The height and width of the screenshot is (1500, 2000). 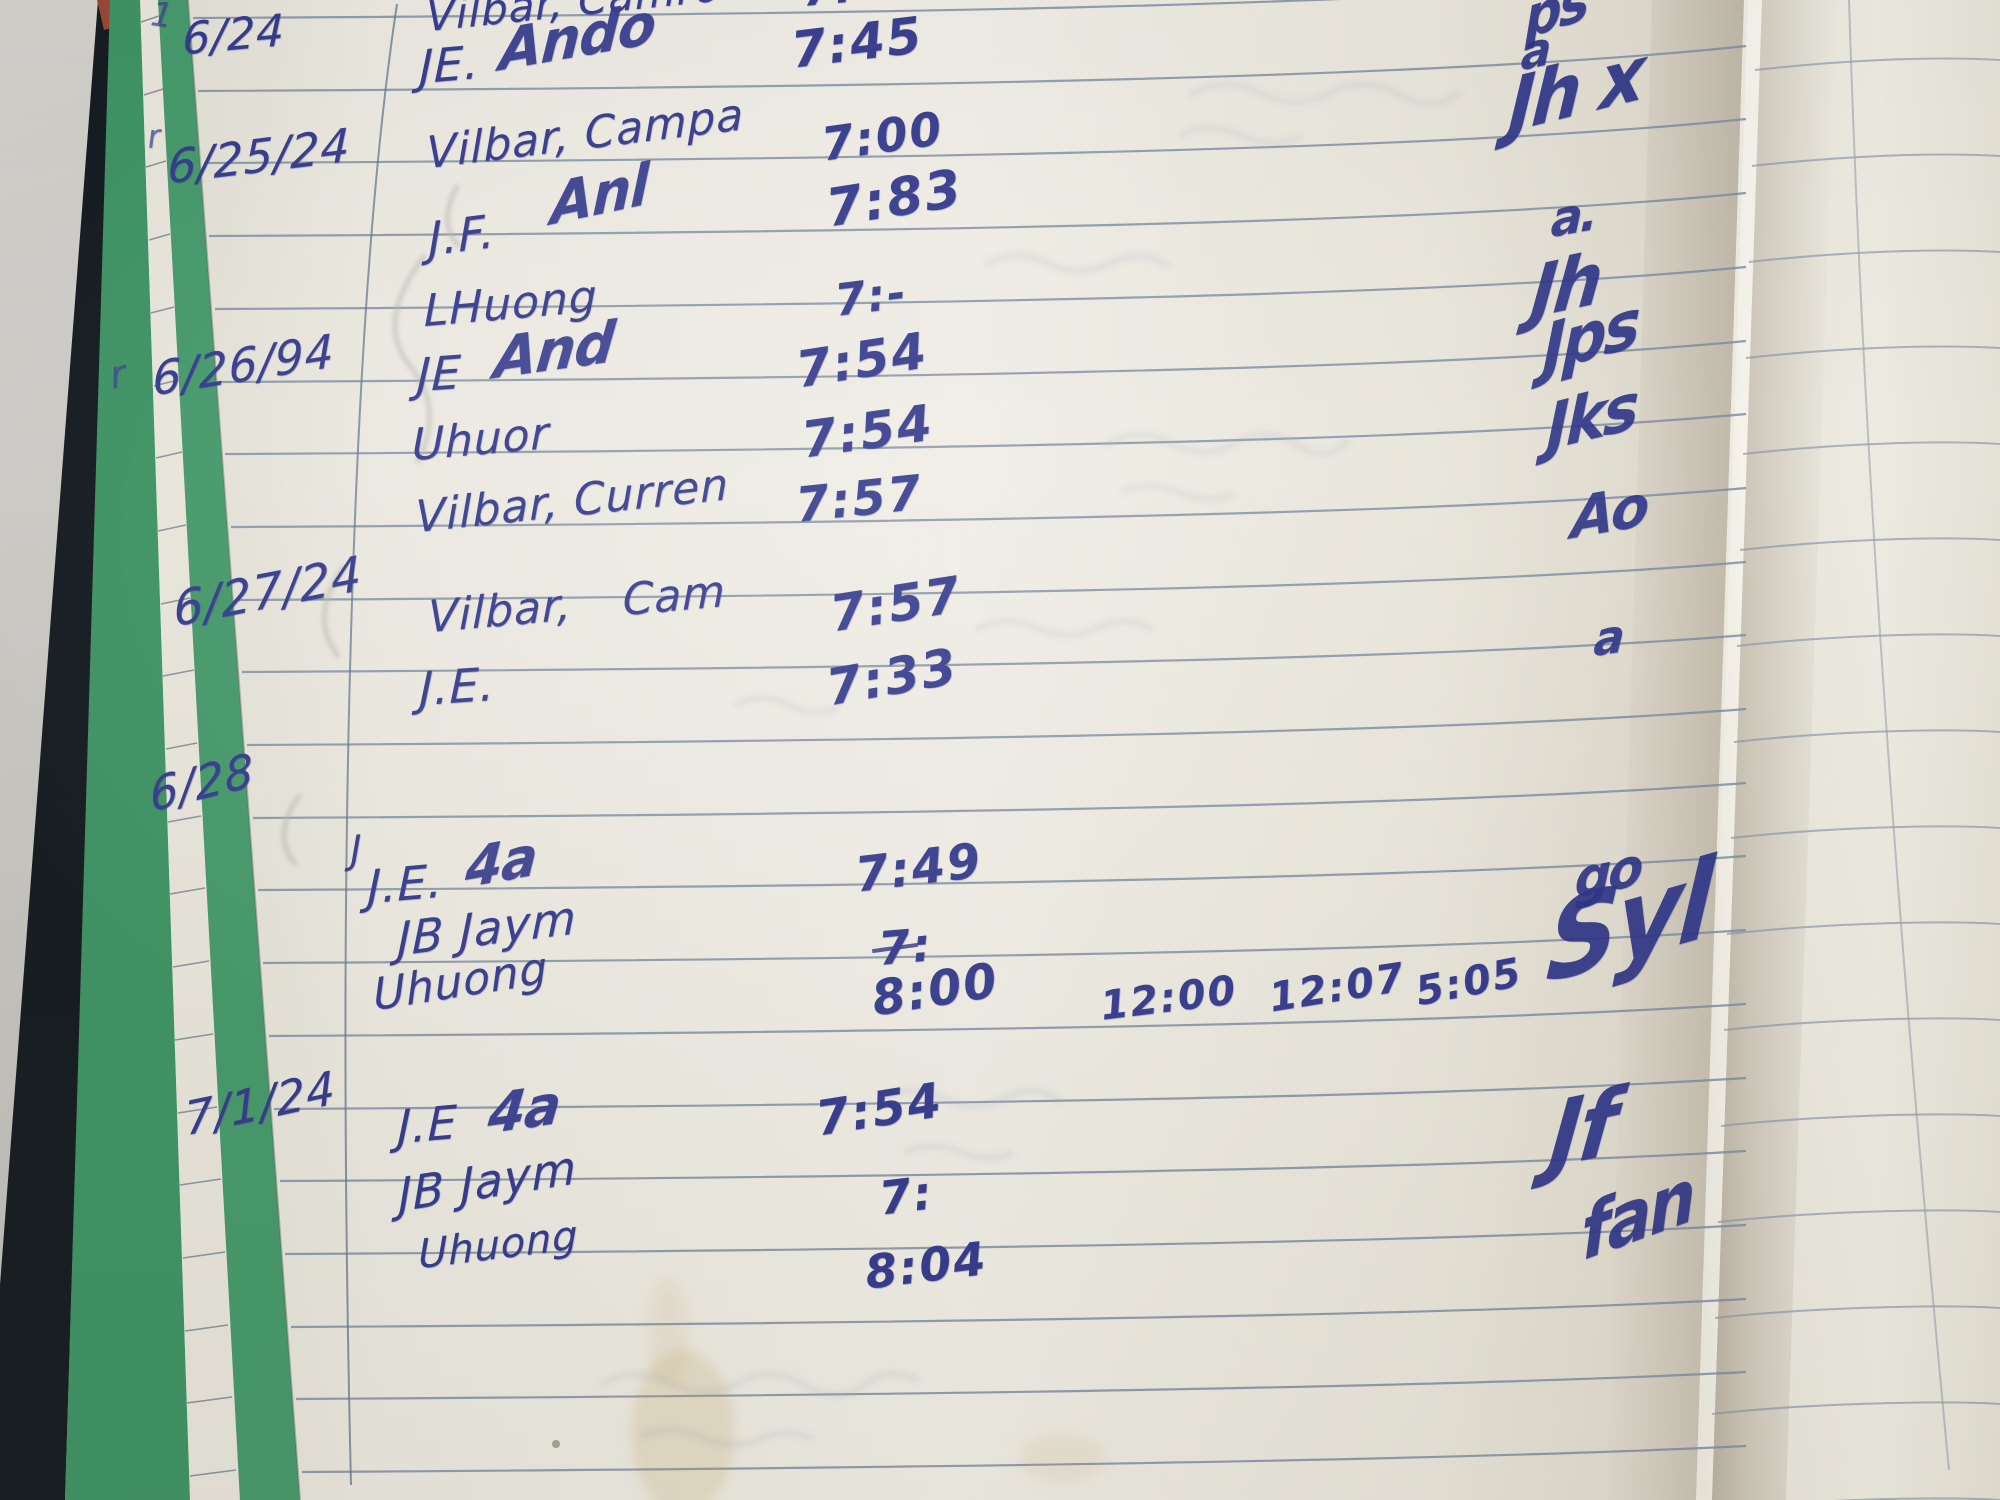 I want to click on margin-signature-11: Jf, so click(x=1582, y=1129).